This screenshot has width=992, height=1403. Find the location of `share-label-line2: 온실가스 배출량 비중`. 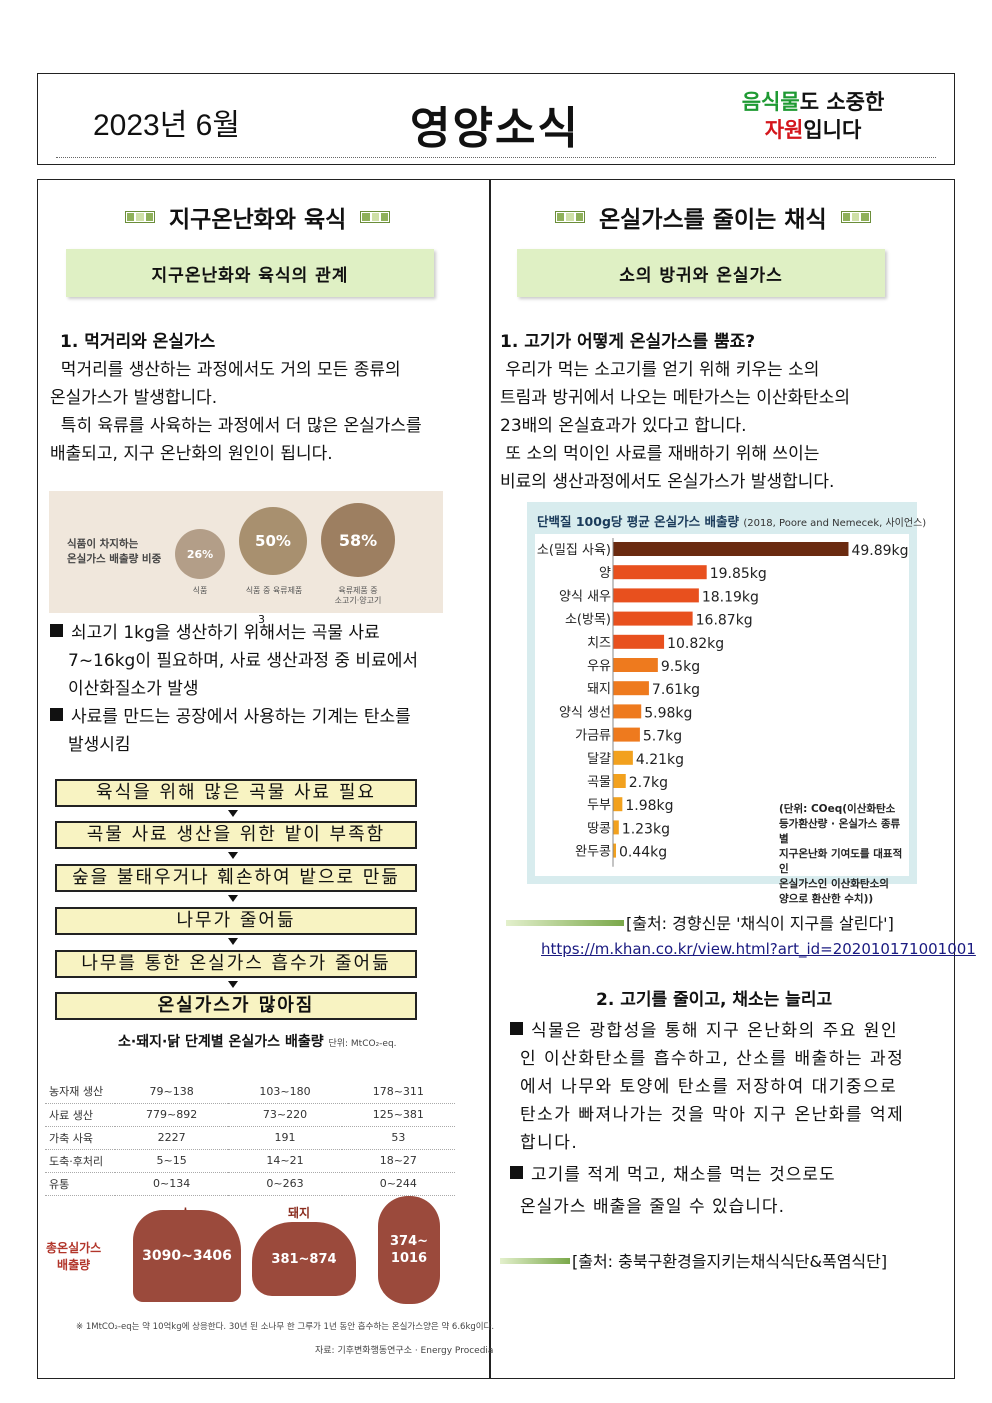

share-label-line2: 온실가스 배출량 비중 is located at coordinates (114, 559).